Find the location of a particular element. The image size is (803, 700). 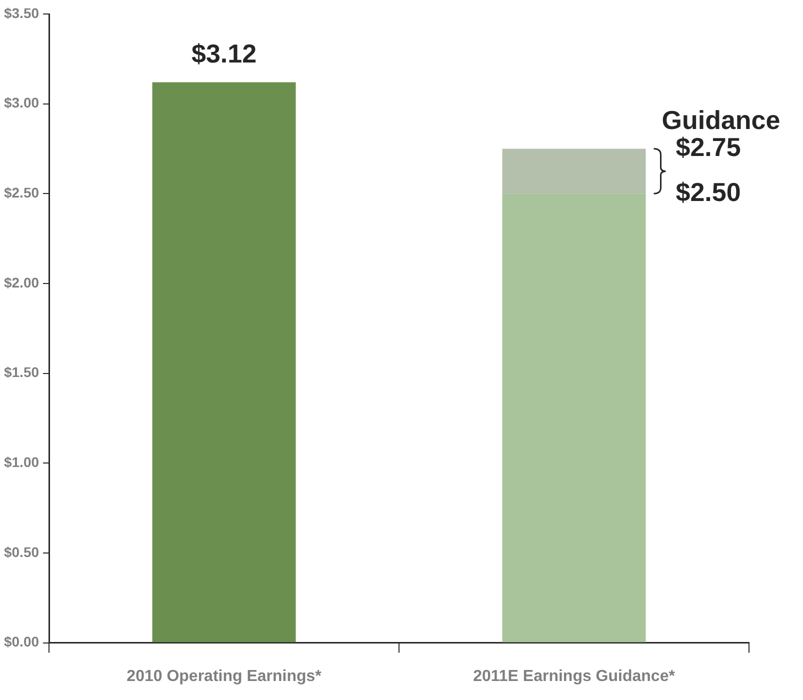

y-tick-label: $3.00 is located at coordinates (22, 102).